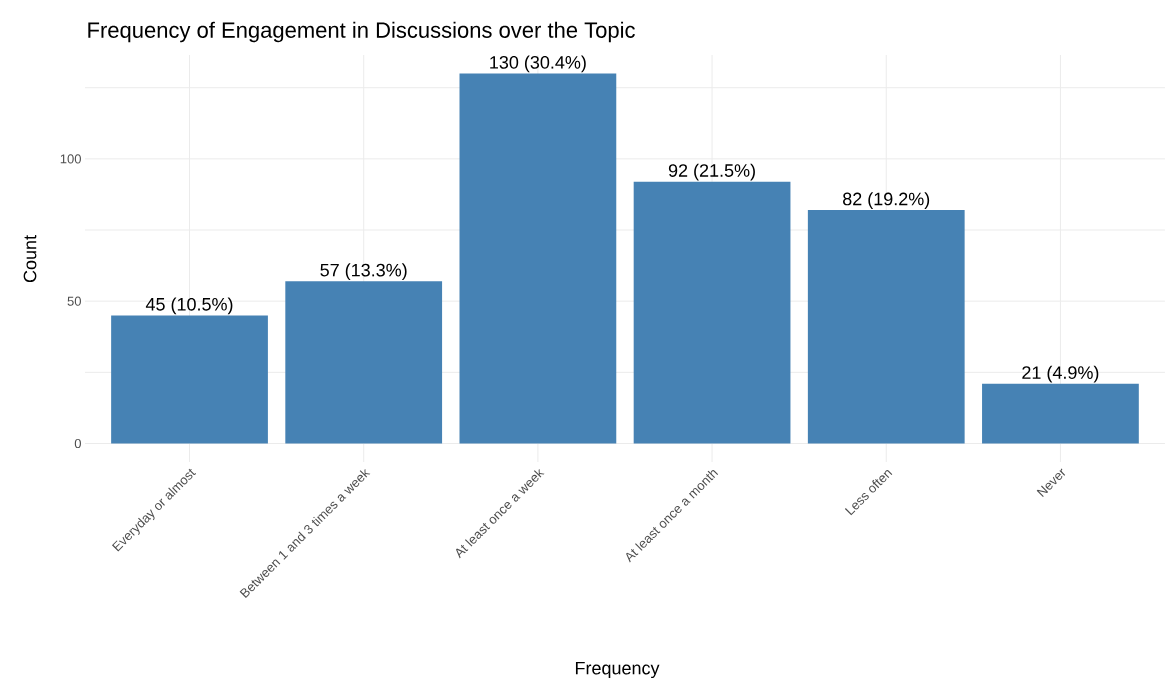  Describe the element at coordinates (77, 443) in the screenshot. I see `y-tick-label: 0` at that location.